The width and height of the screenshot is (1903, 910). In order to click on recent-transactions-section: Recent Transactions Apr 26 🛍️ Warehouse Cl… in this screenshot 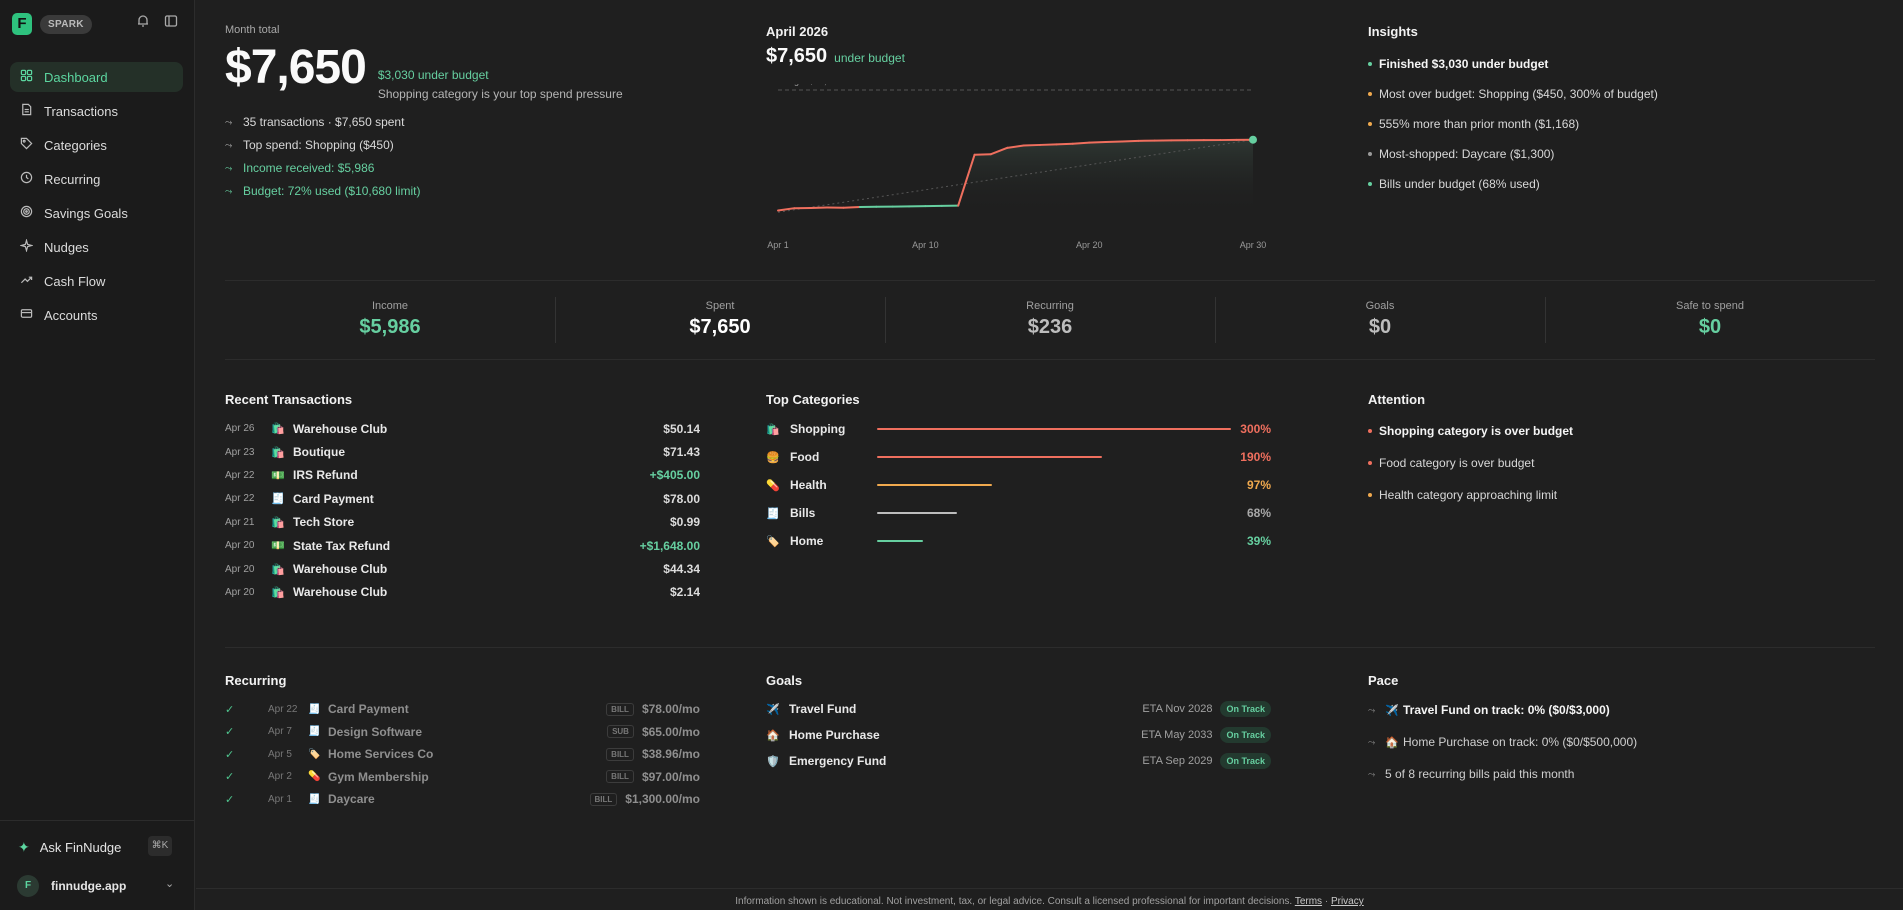, I will do `click(462, 498)`.